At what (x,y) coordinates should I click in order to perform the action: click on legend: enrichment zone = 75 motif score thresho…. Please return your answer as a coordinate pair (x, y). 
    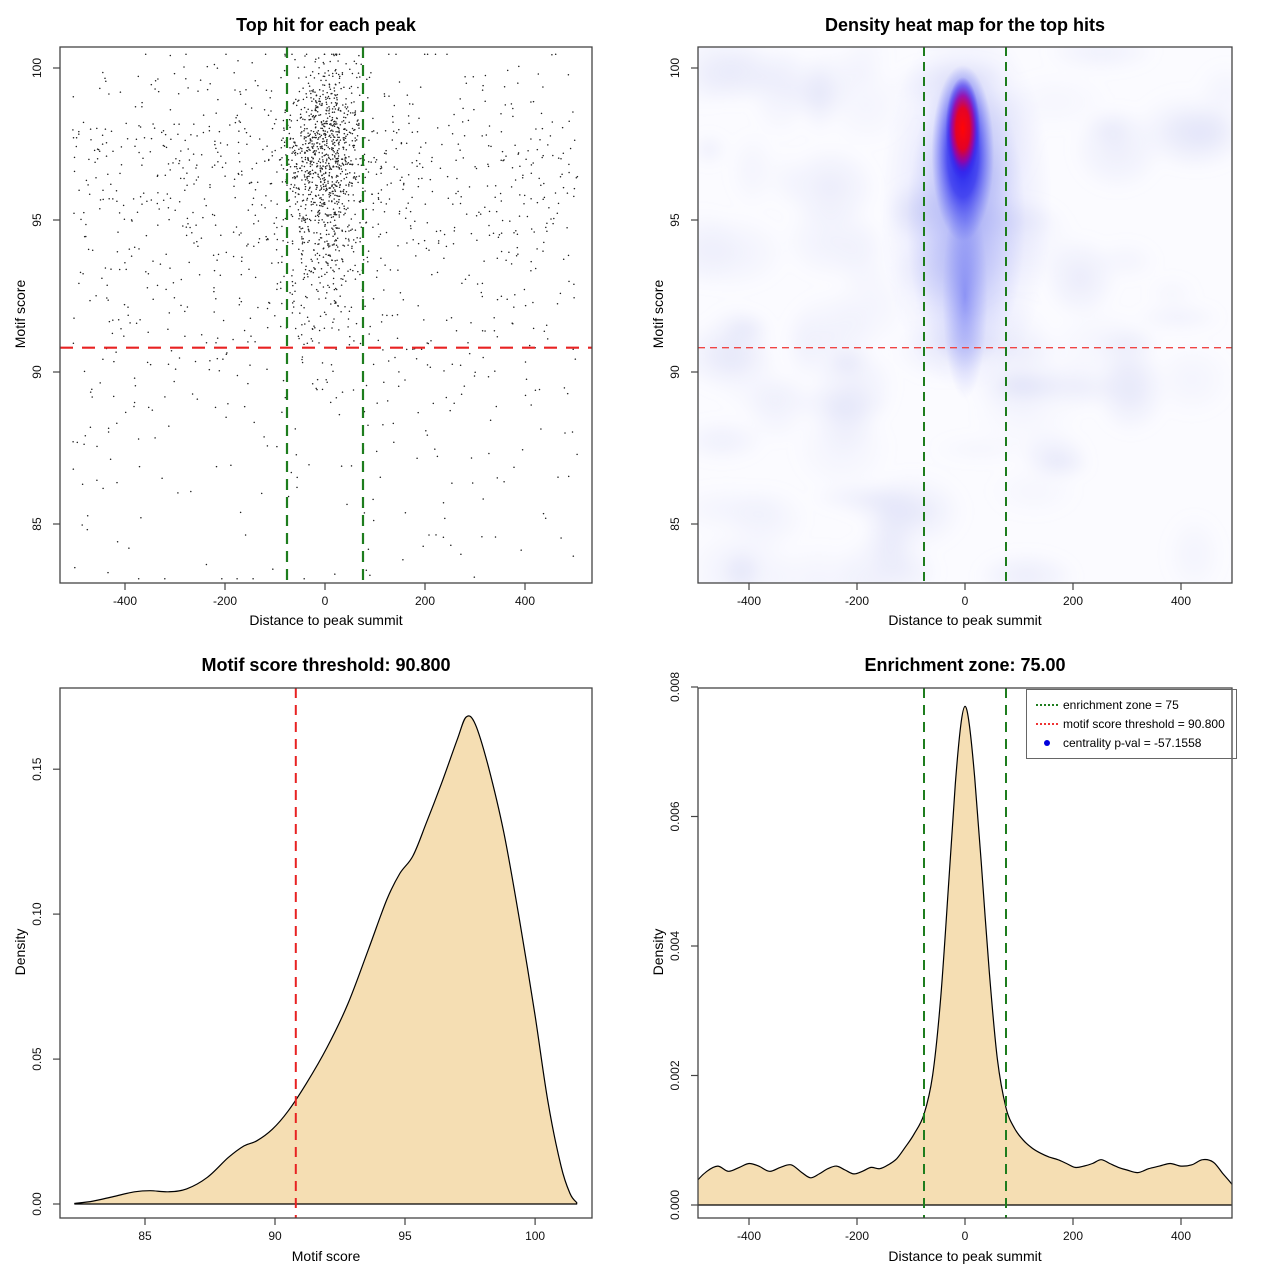
    Looking at the image, I should click on (1131, 724).